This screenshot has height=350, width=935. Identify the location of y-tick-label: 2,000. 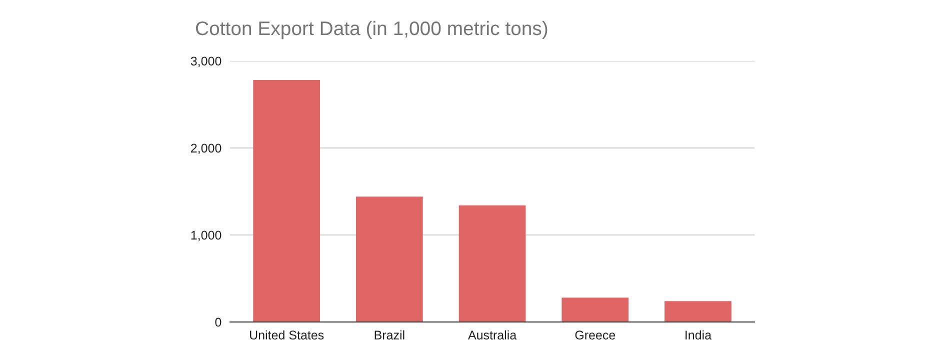
(206, 149).